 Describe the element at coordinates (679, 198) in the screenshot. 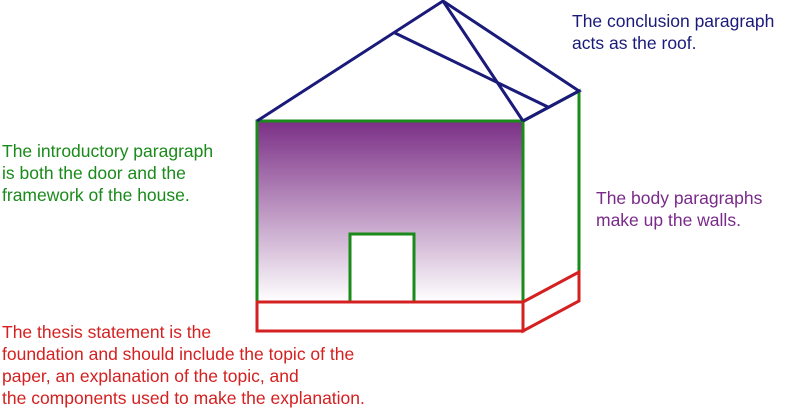

I see `body-label-line: The body paragraphs` at that location.